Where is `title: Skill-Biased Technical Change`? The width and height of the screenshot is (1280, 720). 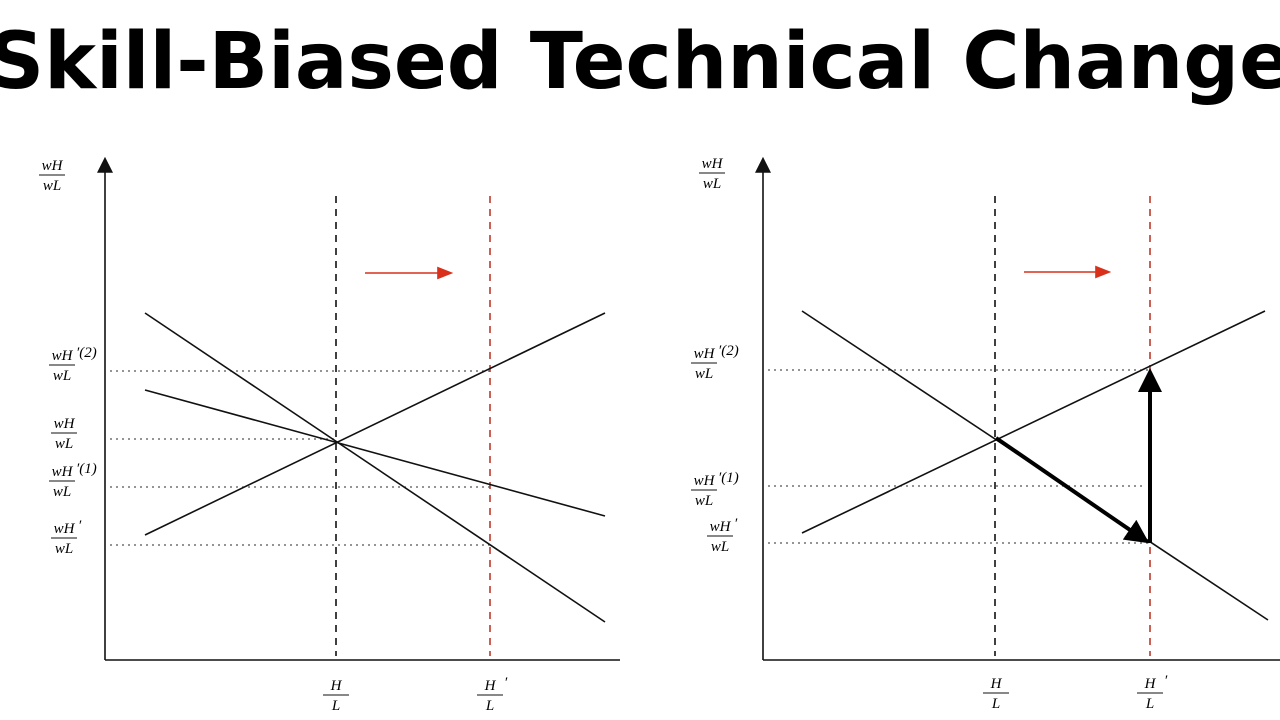
title: Skill-Biased Technical Change is located at coordinates (640, 62).